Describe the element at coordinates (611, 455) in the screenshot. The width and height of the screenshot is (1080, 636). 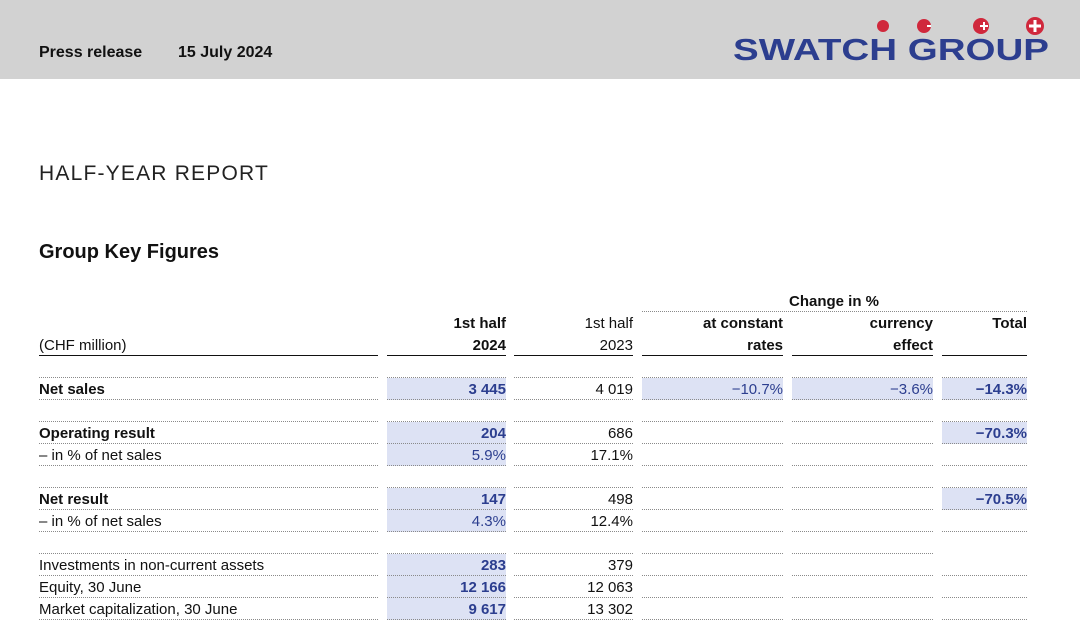
I see `operating-percent-2023: 17.1%` at that location.